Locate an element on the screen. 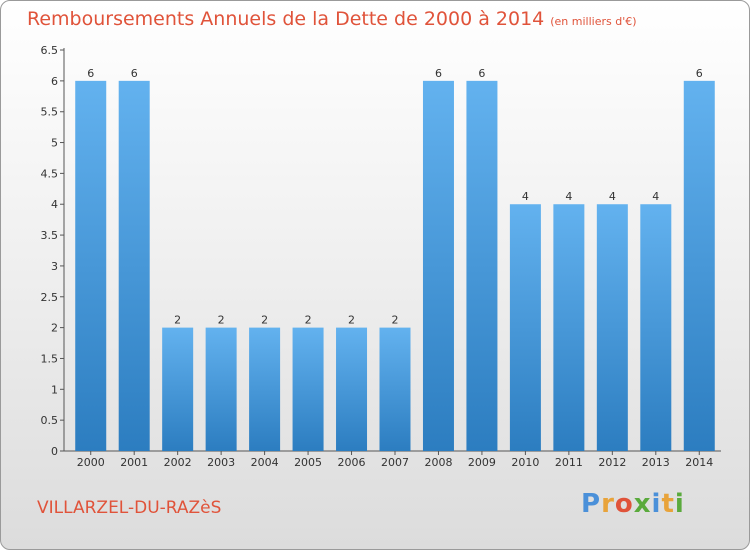 Image resolution: width=750 pixels, height=550 pixels. chart-subtitle: (en milliers d'€) is located at coordinates (593, 21).